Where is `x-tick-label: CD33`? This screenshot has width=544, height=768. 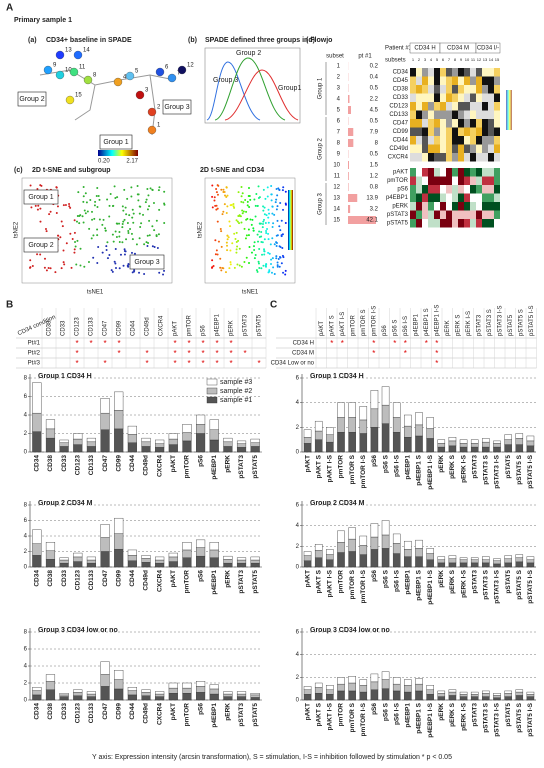
x-tick-label: CD33 is located at coordinates (64, 711).